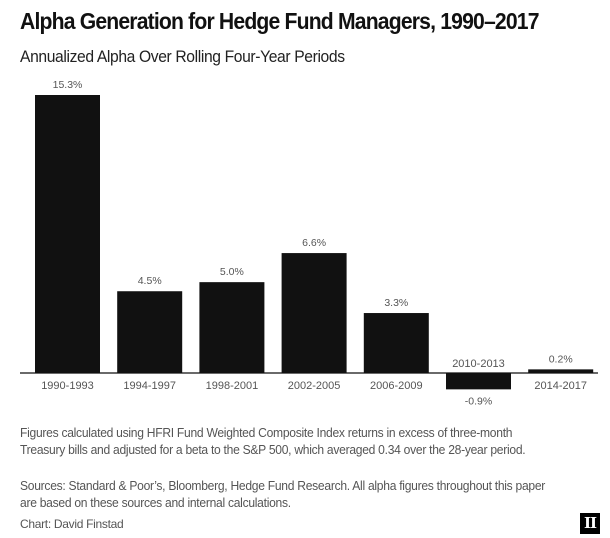 The width and height of the screenshot is (610, 538). What do you see at coordinates (232, 327) in the screenshot?
I see `bar-1998-2001` at bounding box center [232, 327].